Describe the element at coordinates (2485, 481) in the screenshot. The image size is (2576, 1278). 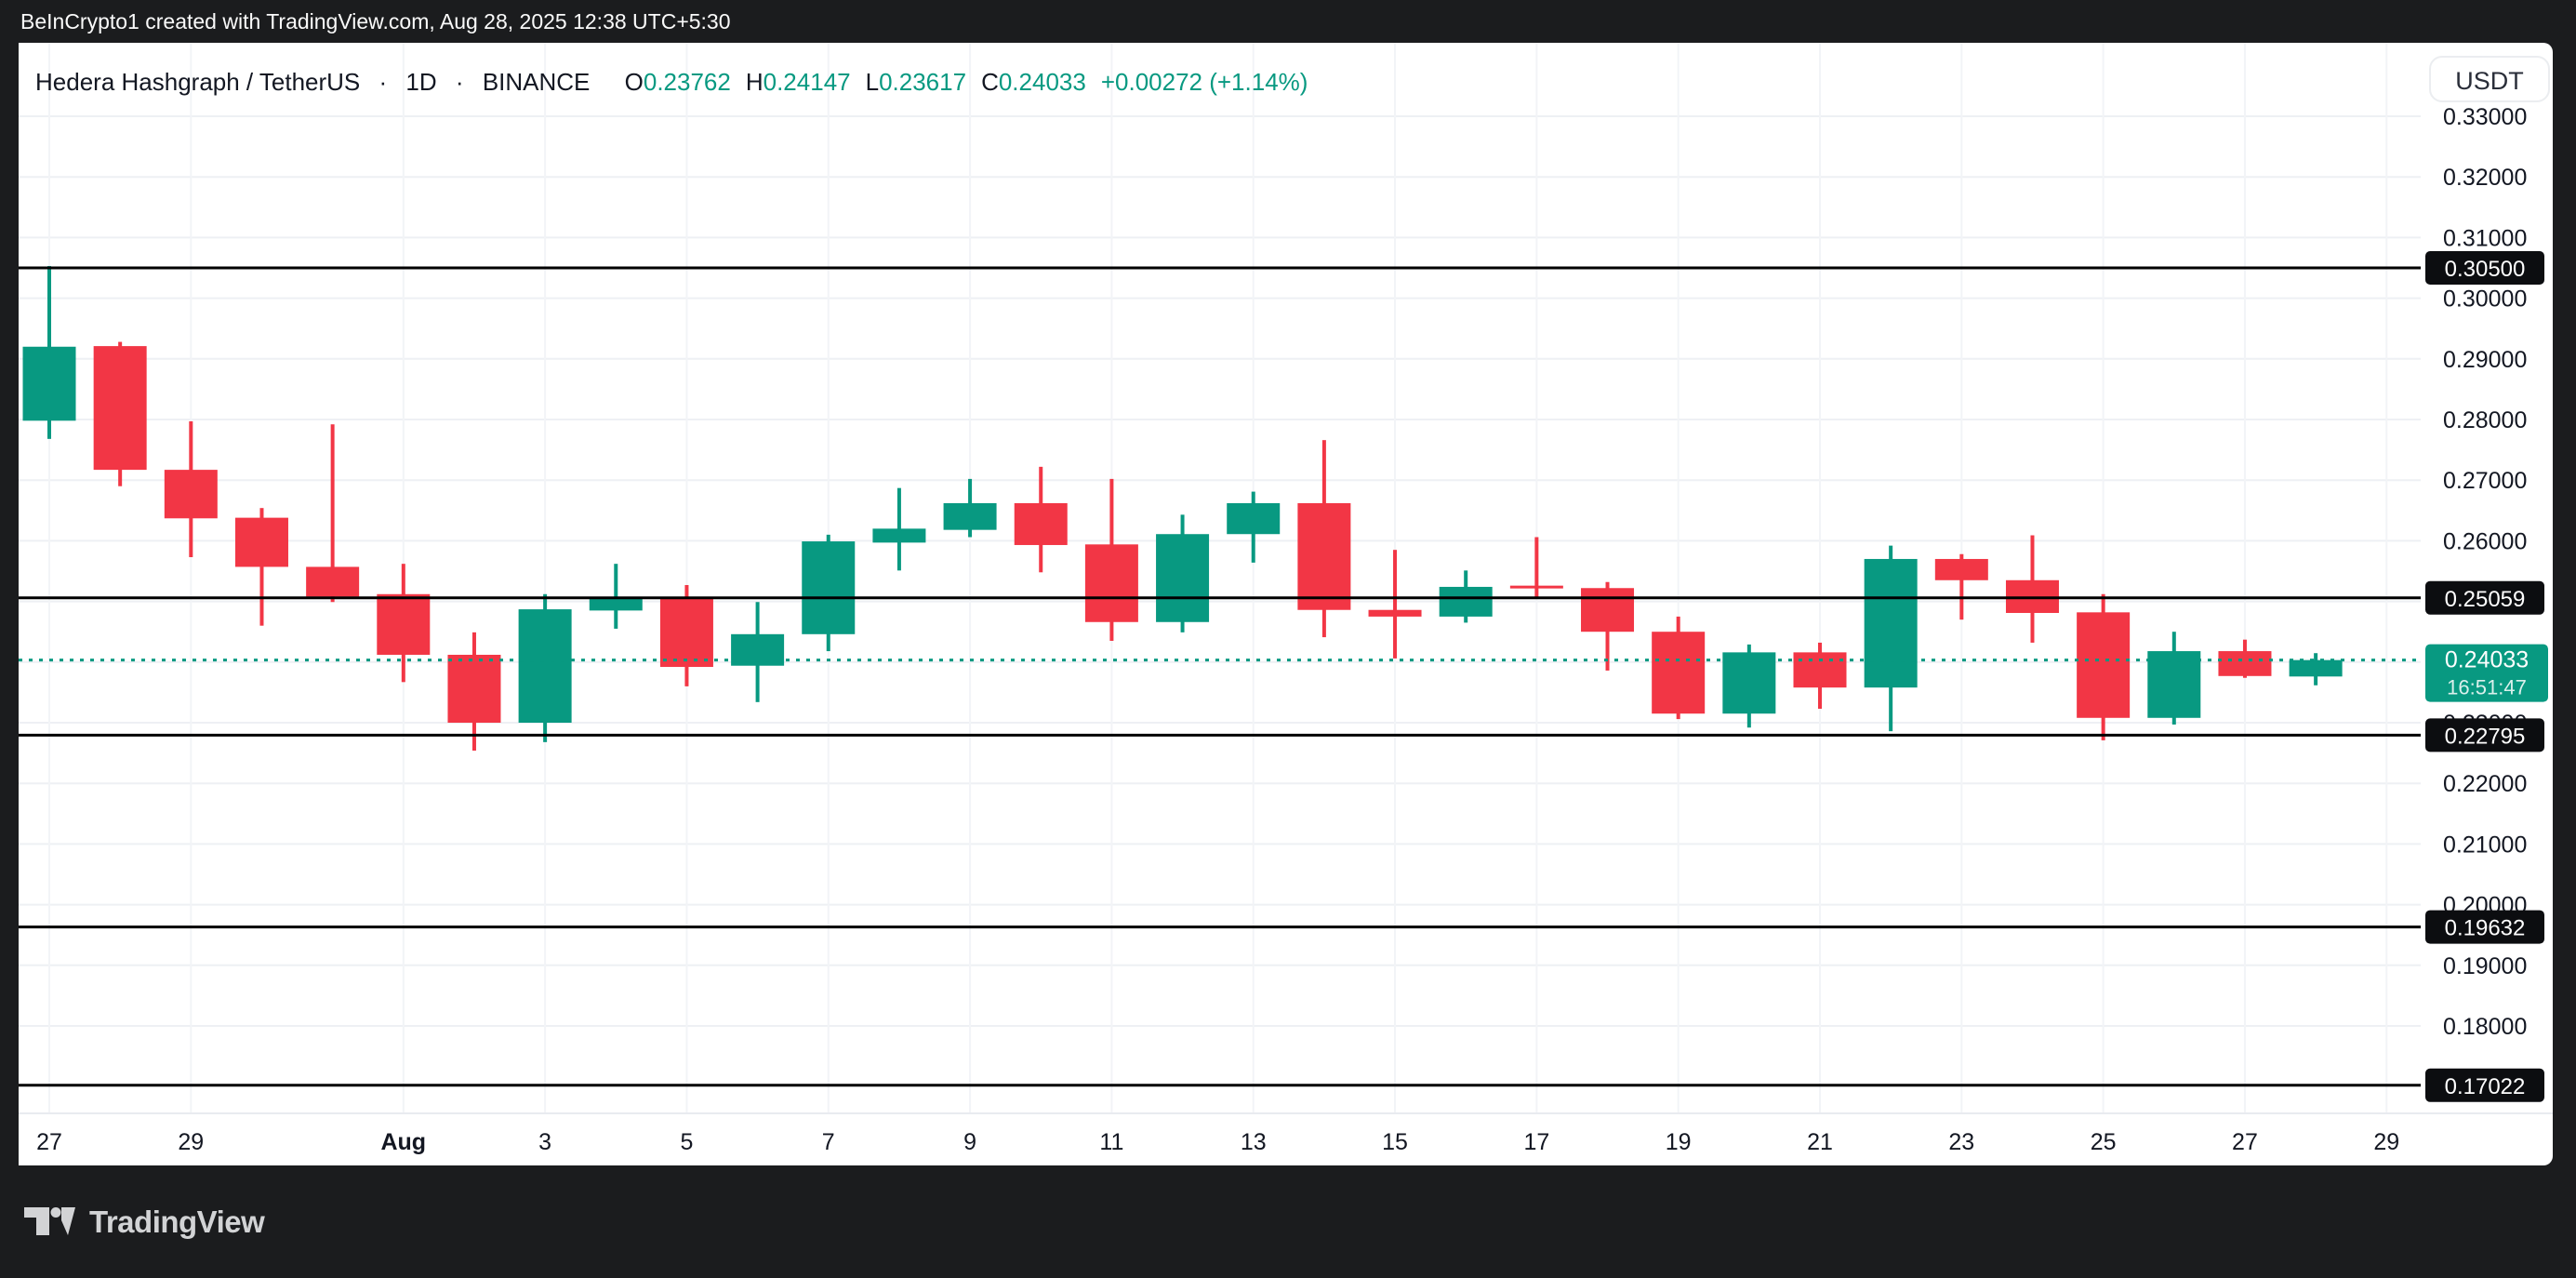
I see `price-tick-label: 0.27000` at that location.